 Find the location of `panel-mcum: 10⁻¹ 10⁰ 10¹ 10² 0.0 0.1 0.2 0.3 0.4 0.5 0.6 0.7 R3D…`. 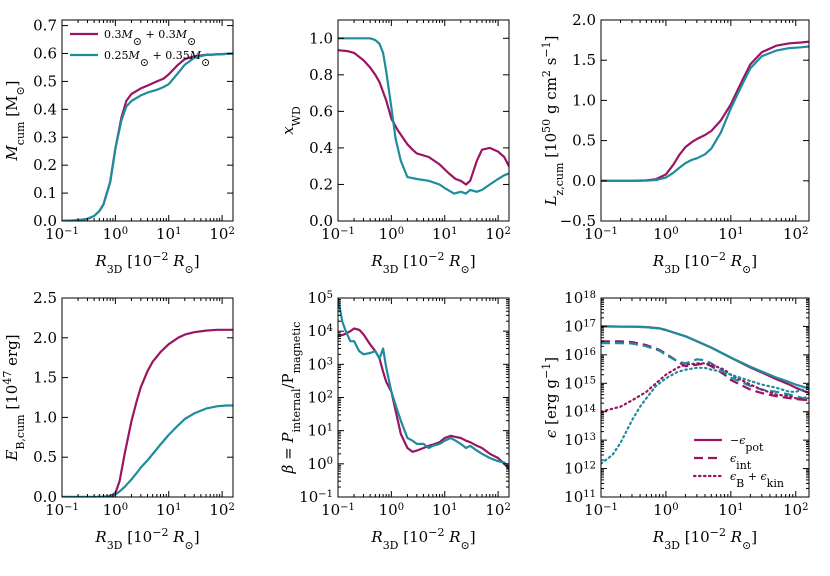

panel-mcum: 10⁻¹ 10⁰ 10¹ 10² 0.0 0.1 0.2 0.3 0.4 0.5 0.6 0.7 R3D… is located at coordinates (119, 146).